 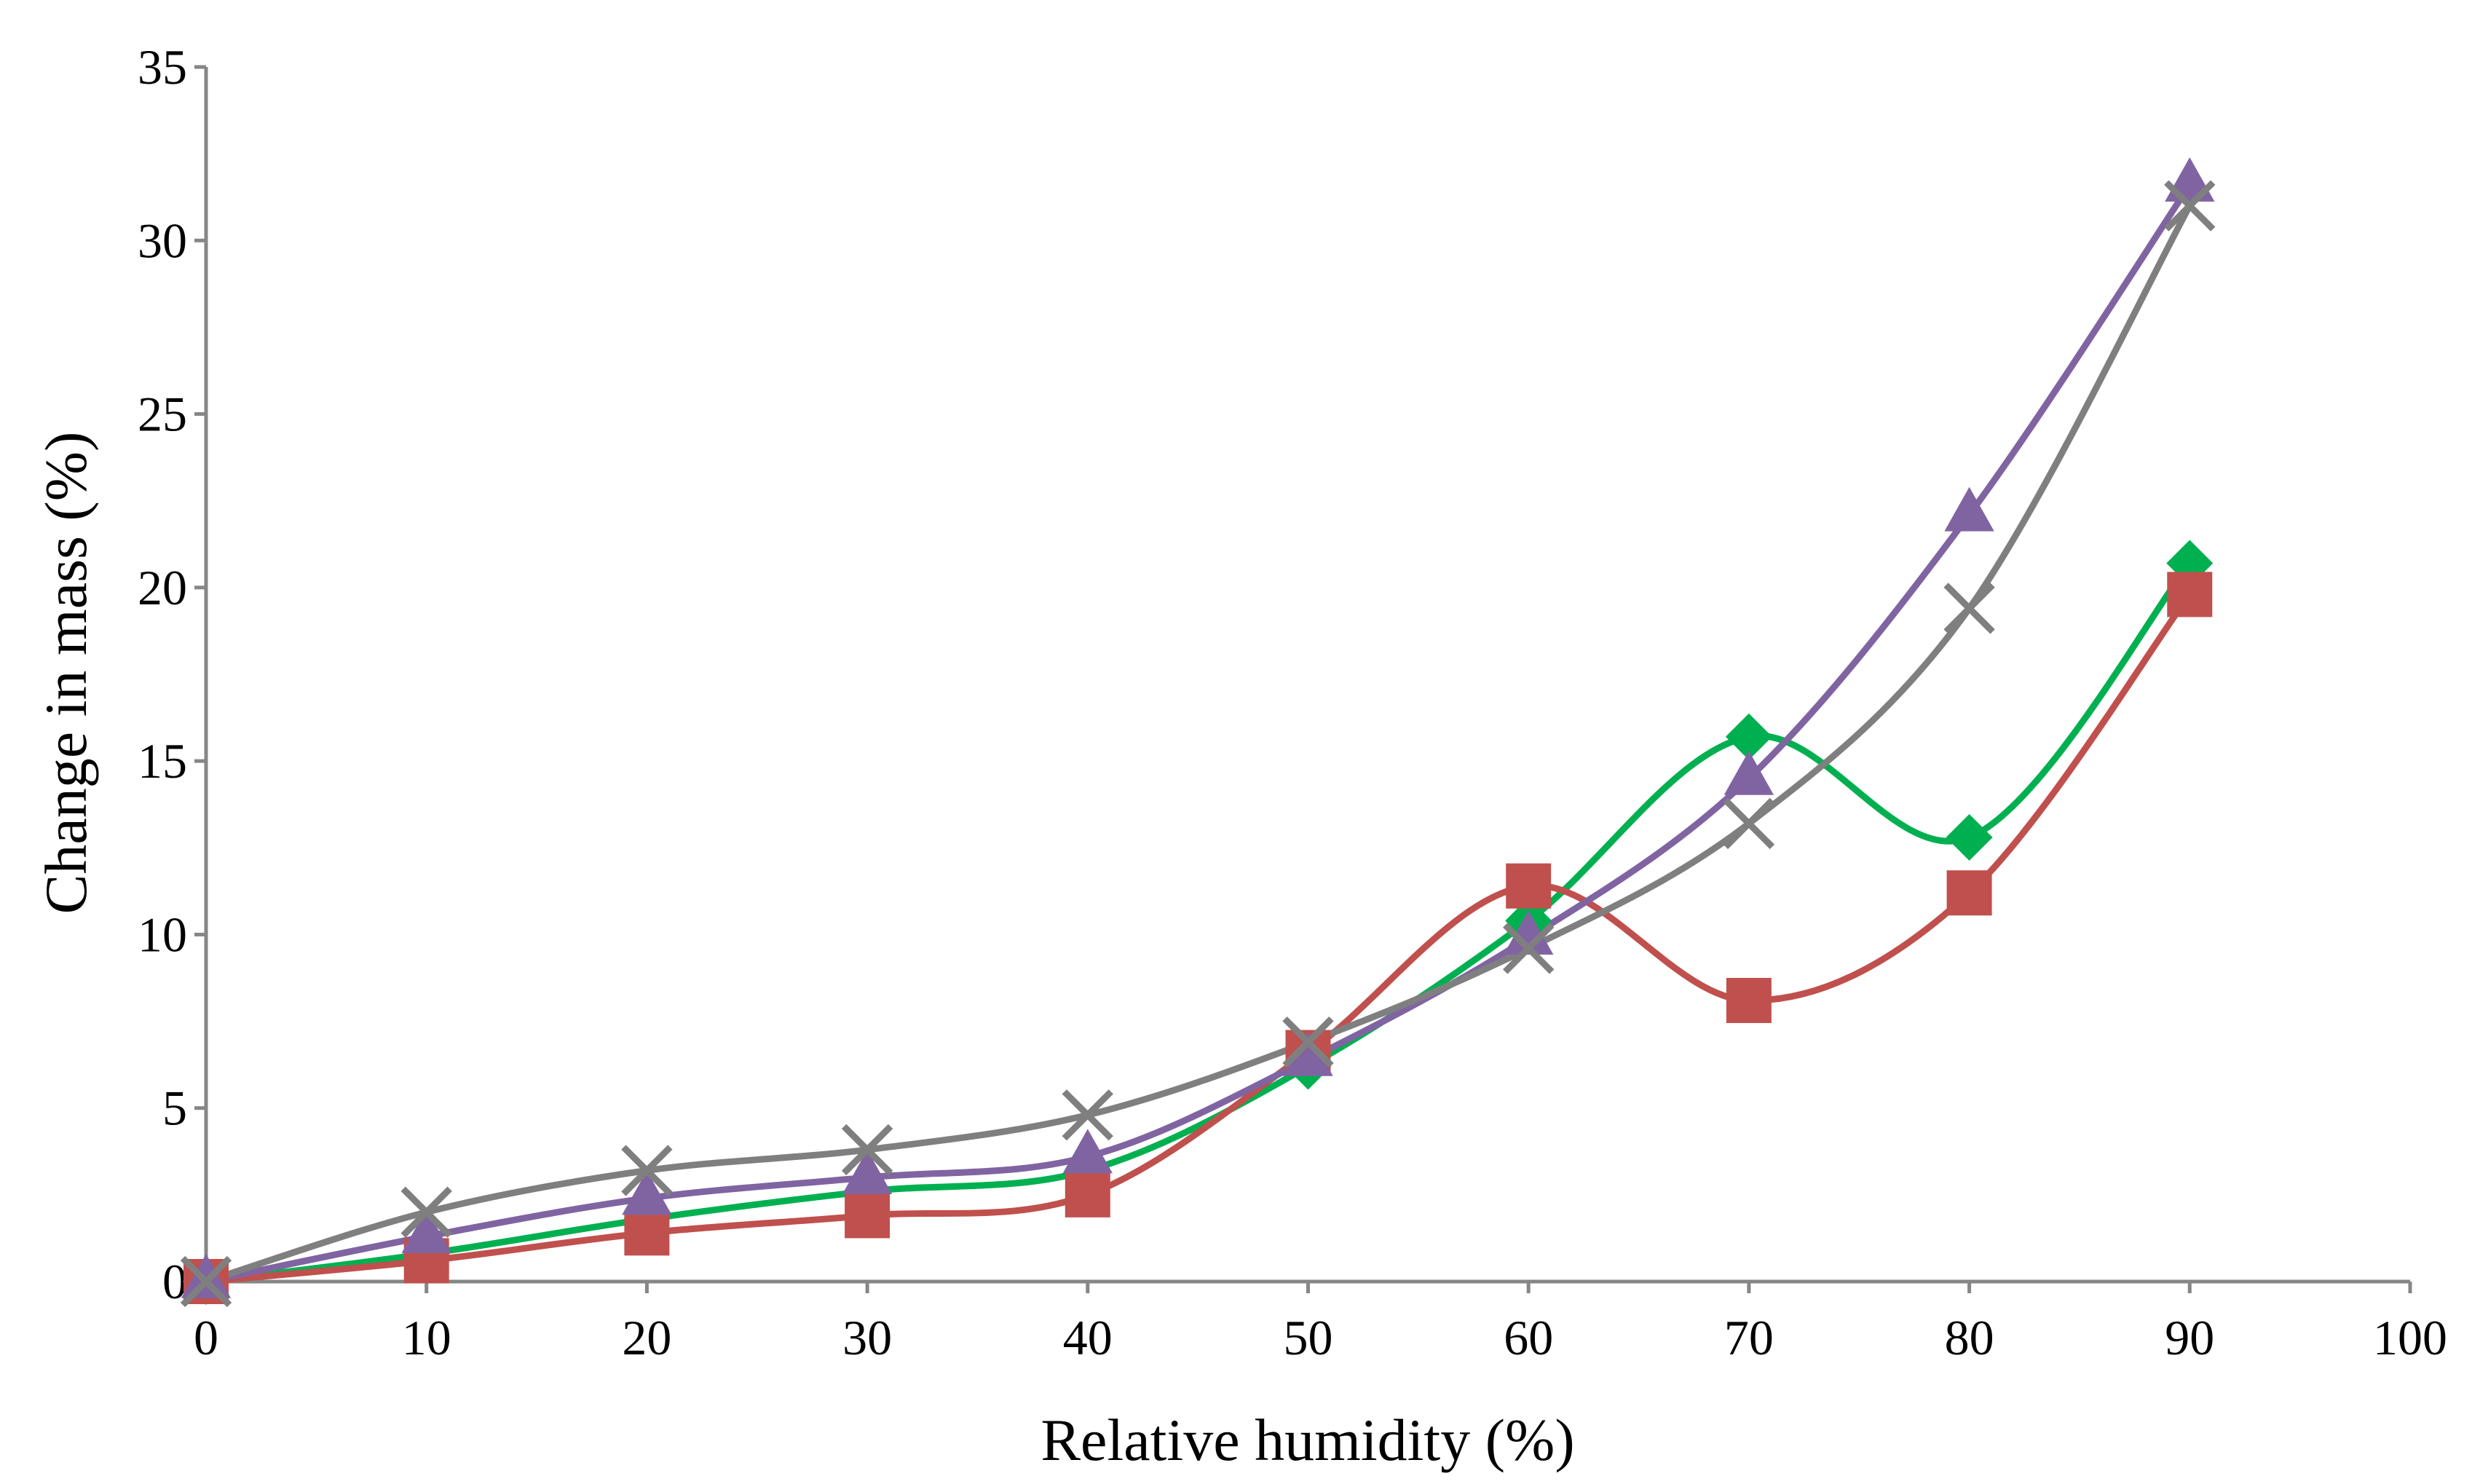 I want to click on x-axis-title: Relative humidity (%), so click(x=1307, y=1440).